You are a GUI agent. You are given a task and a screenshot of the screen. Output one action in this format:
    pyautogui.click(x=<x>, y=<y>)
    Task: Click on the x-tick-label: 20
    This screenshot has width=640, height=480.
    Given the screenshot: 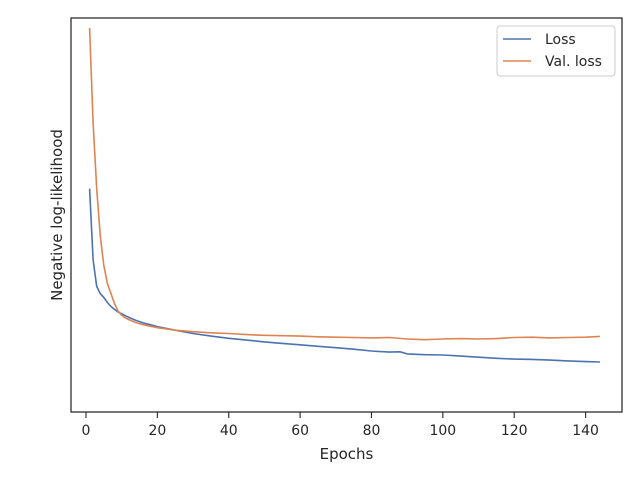 What is the action you would take?
    pyautogui.click(x=157, y=431)
    